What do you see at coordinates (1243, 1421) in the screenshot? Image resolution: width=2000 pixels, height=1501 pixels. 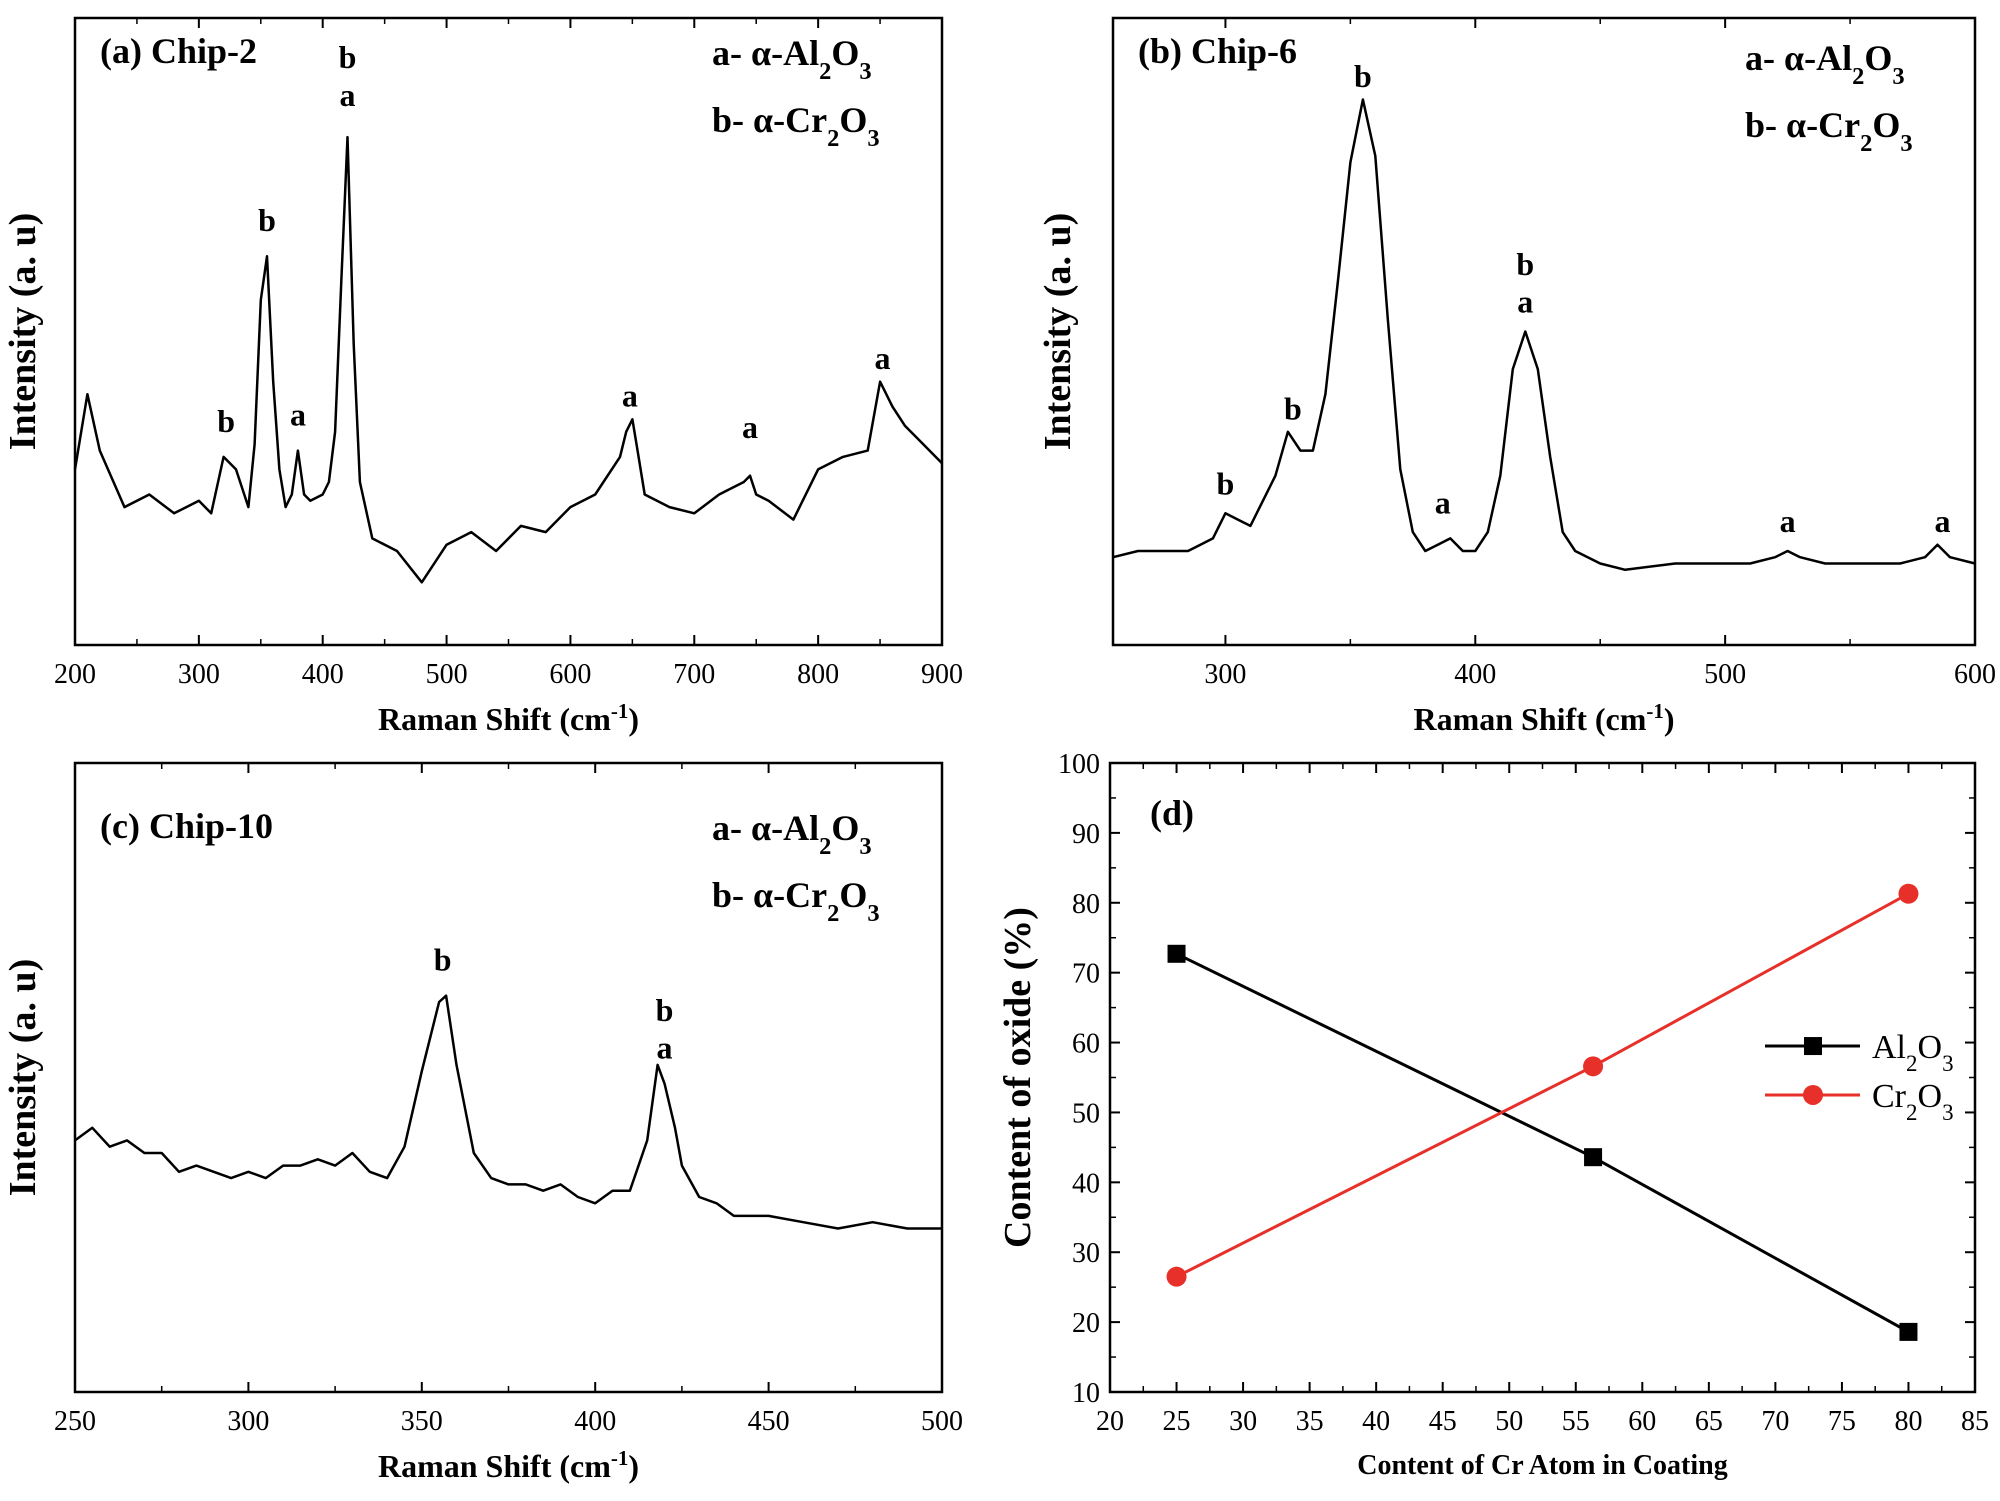 I see `x-tick-label: 30` at bounding box center [1243, 1421].